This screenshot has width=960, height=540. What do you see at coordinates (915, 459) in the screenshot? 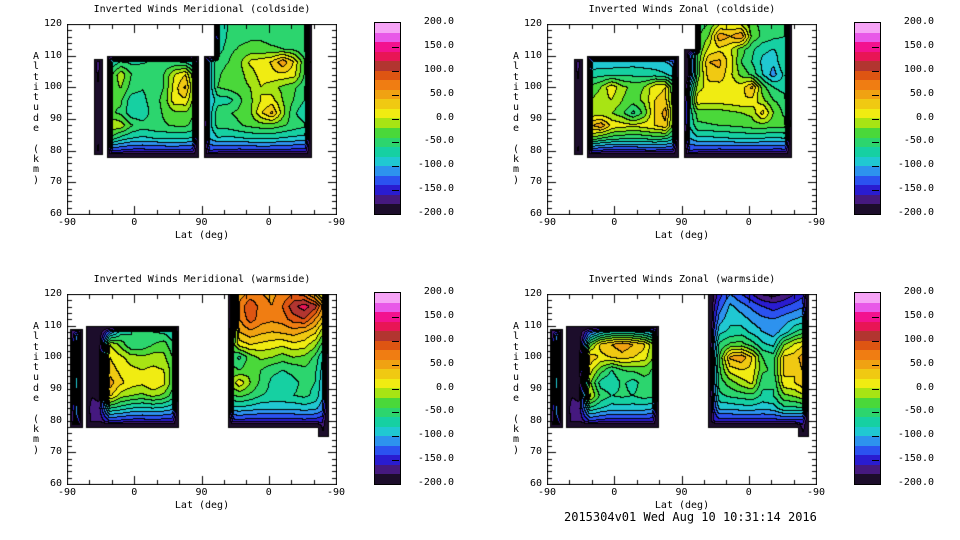
I see `colorbar-value-label: -150.0` at bounding box center [915, 459].